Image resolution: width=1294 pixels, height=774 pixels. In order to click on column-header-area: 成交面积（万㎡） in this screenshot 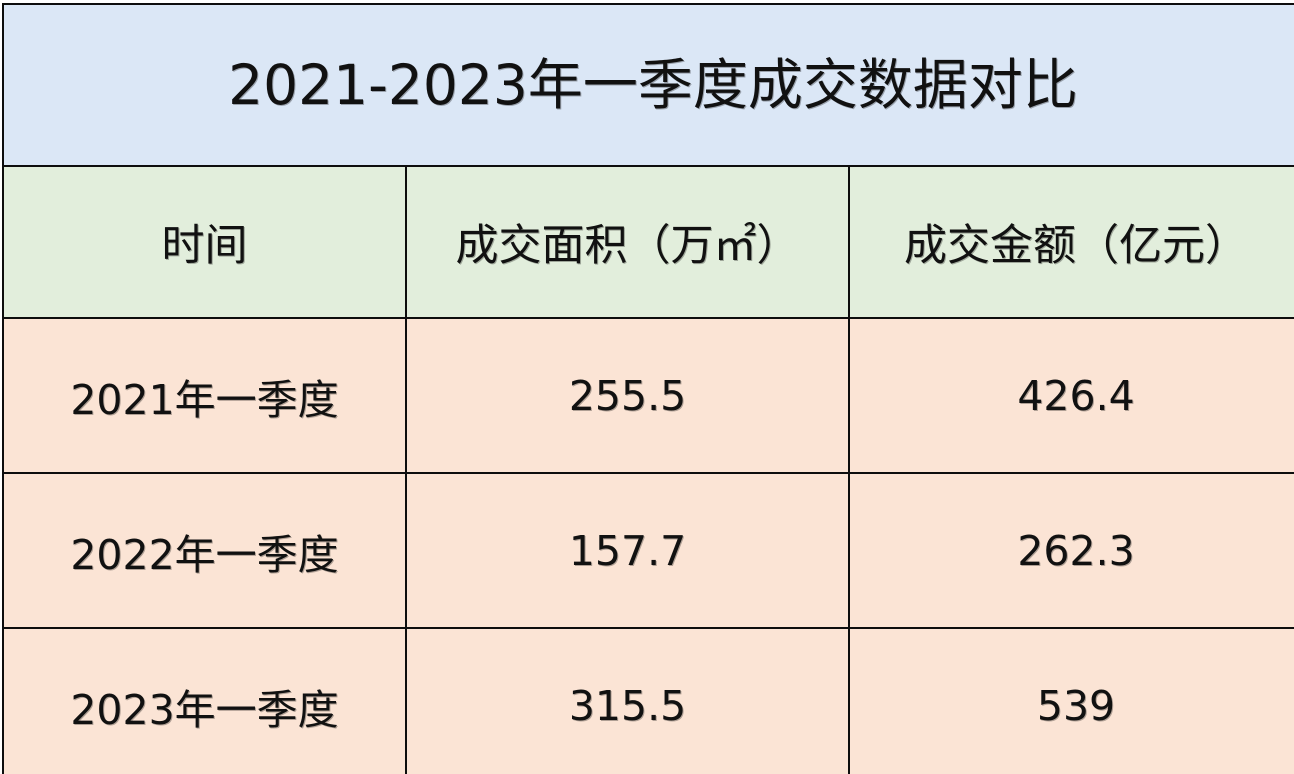, I will do `click(627, 242)`.